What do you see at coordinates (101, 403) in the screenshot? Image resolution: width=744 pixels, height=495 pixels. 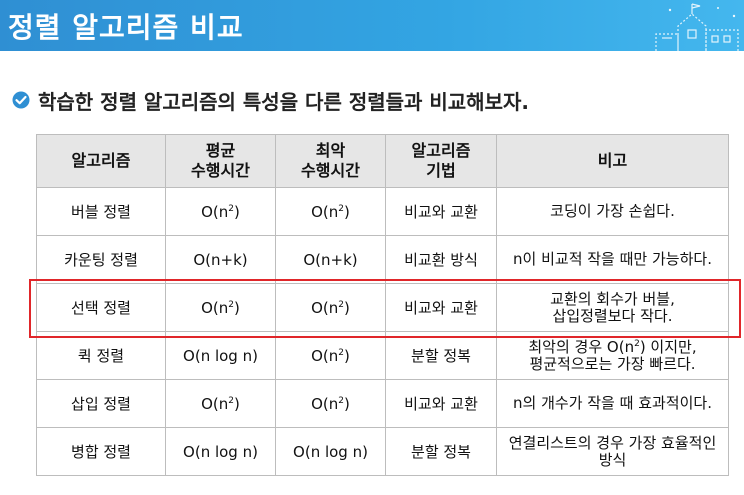 I see `cell-algorithm: 삽입 정렬` at bounding box center [101, 403].